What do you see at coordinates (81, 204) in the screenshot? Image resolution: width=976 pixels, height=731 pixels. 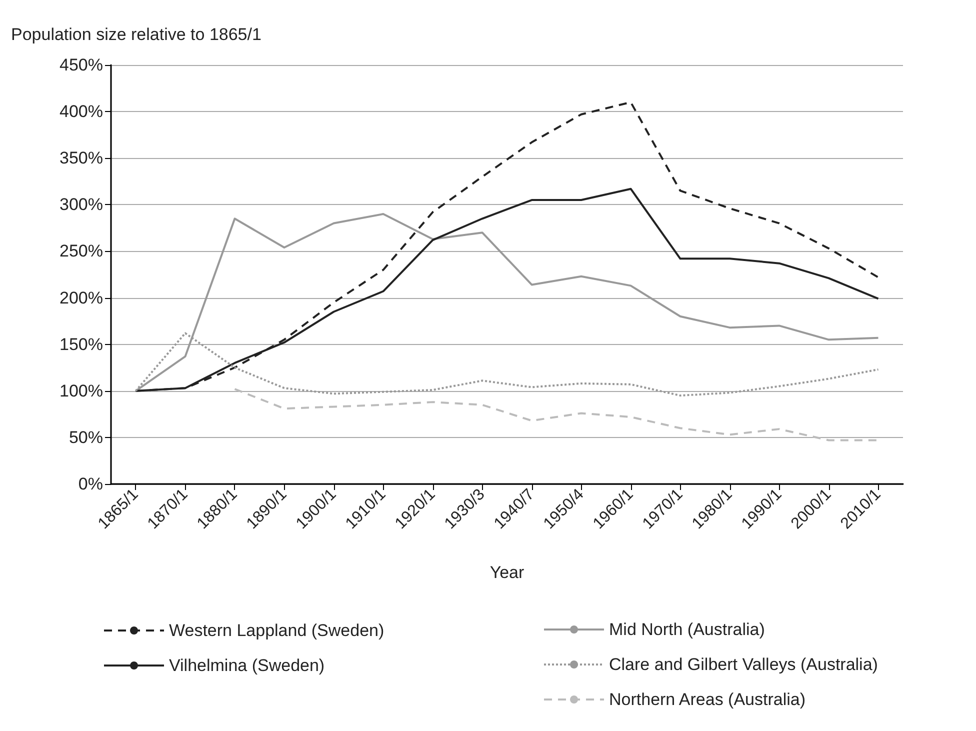 I see `y-tick-label: 300%` at bounding box center [81, 204].